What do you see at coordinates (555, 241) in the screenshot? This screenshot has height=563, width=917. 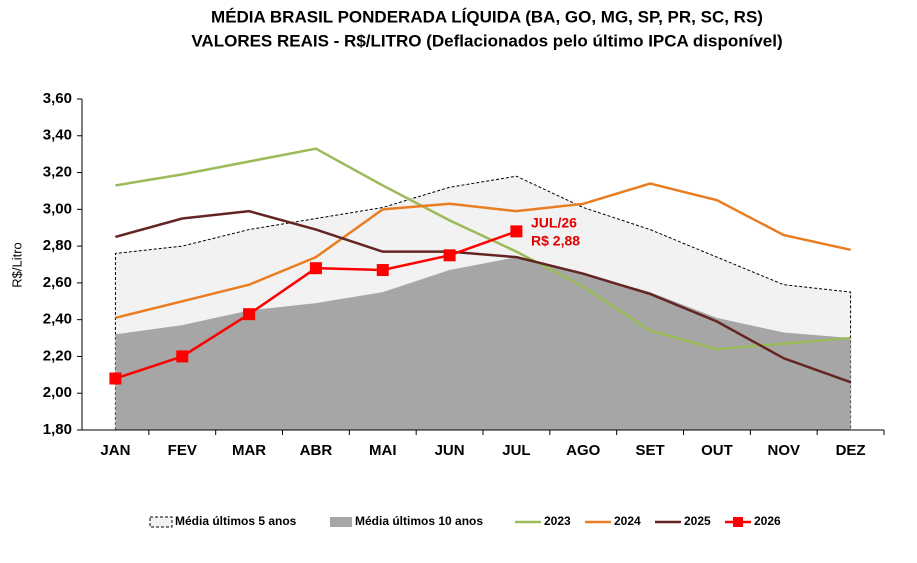 I see `annotation: R$ 2,88` at bounding box center [555, 241].